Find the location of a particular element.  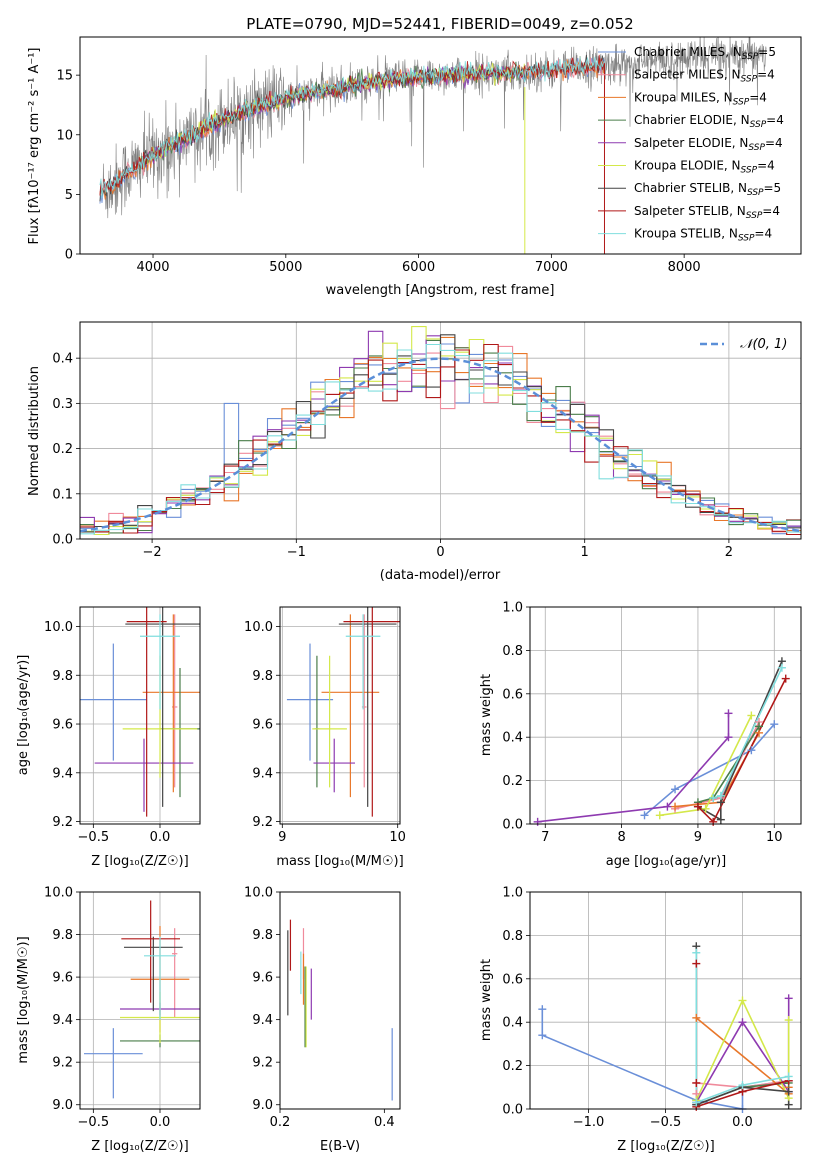

legend-entry: Kroupa STELIB, NSSP=4 is located at coordinates (703, 235).